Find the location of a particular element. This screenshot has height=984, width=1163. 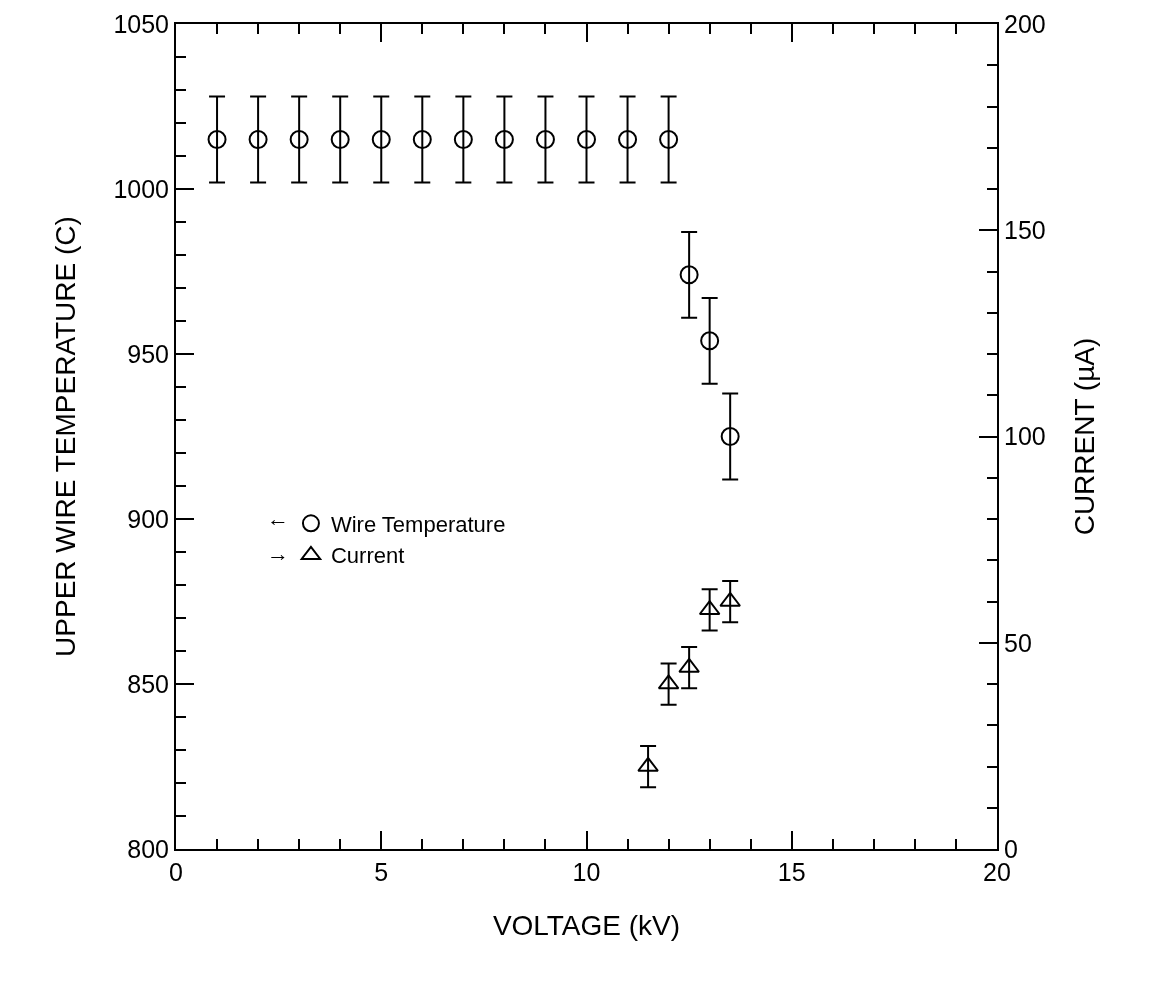

y2-tick-label: 200 is located at coordinates (1025, 23).